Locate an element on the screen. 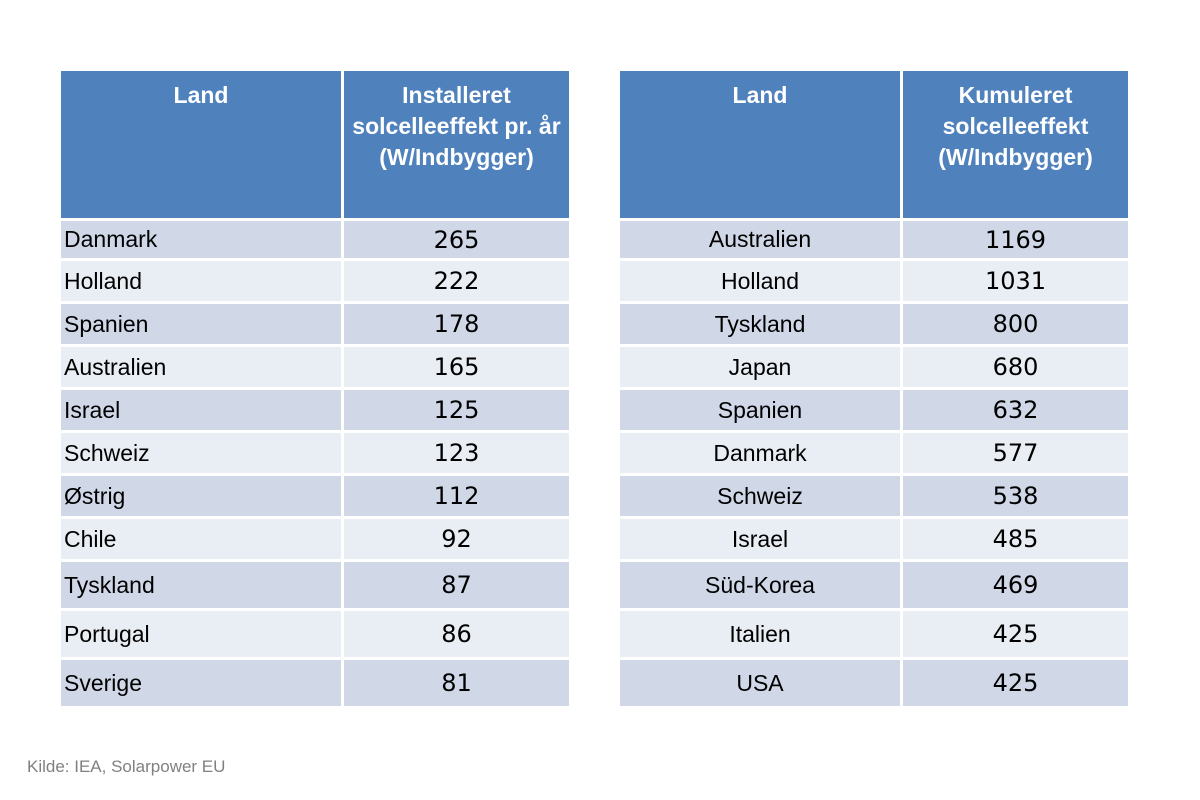  table-row: Israel 485 is located at coordinates (874, 539).